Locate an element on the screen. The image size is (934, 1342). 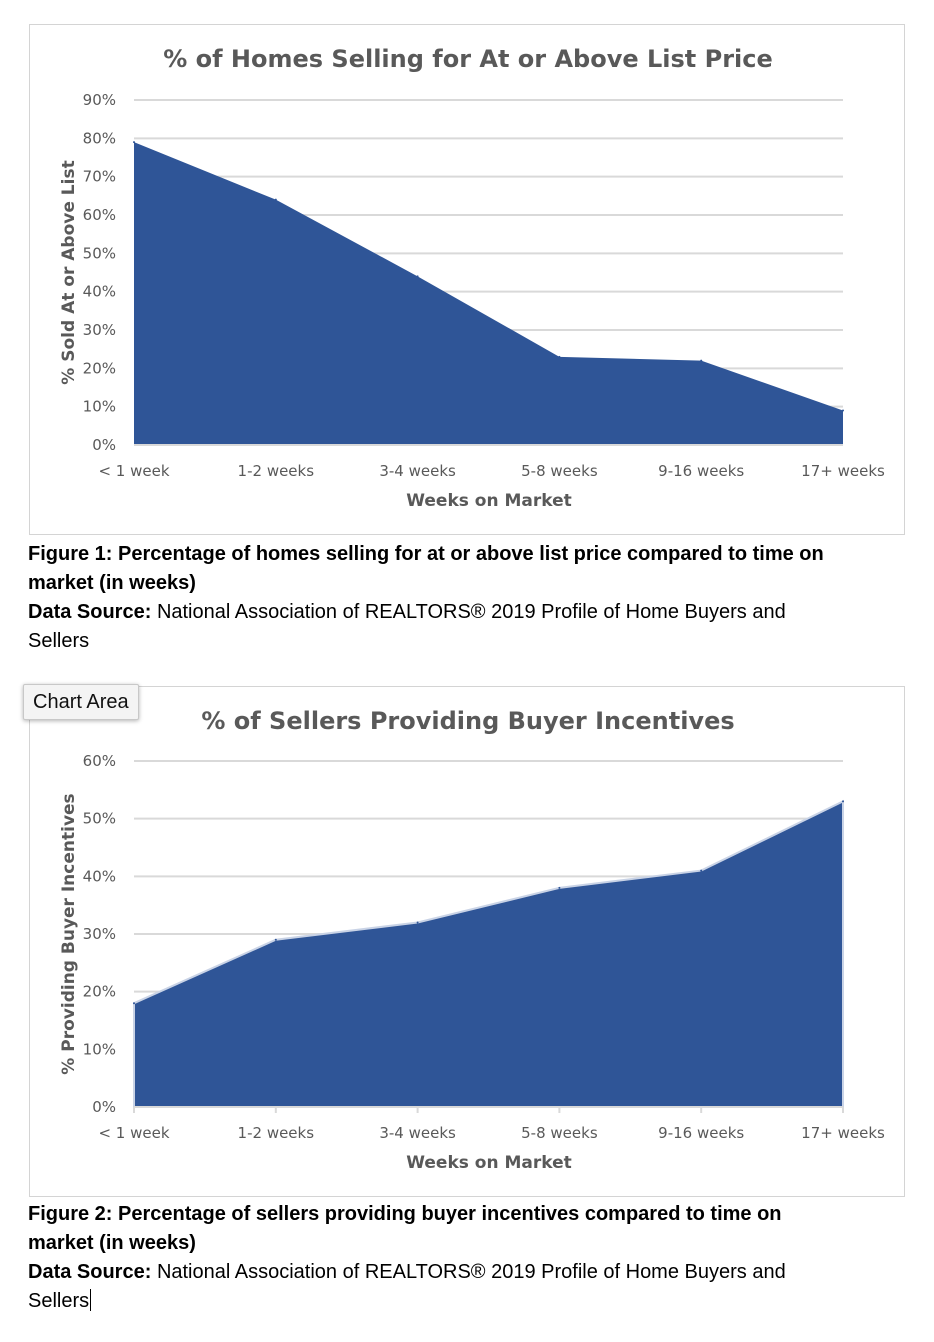
text-cursor is located at coordinates (91, 1300).